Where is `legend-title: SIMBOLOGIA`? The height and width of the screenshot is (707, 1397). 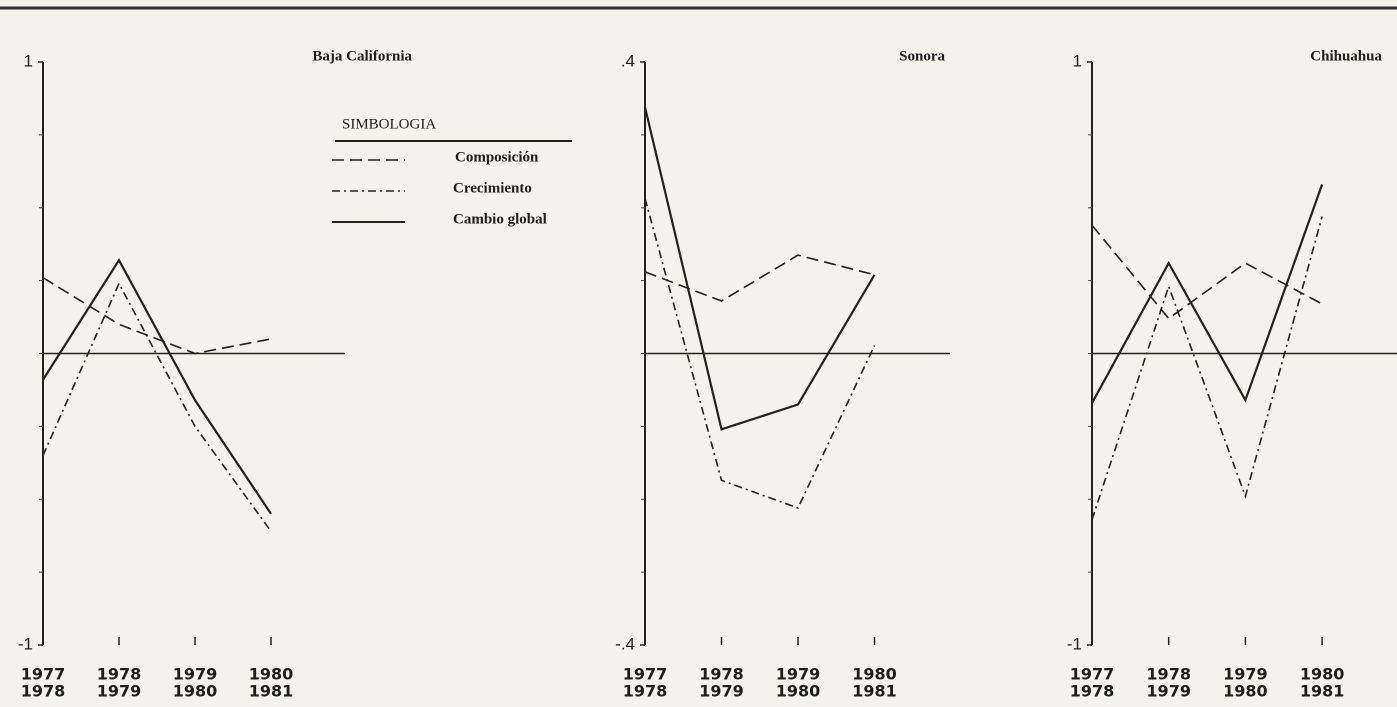 legend-title: SIMBOLOGIA is located at coordinates (389, 124).